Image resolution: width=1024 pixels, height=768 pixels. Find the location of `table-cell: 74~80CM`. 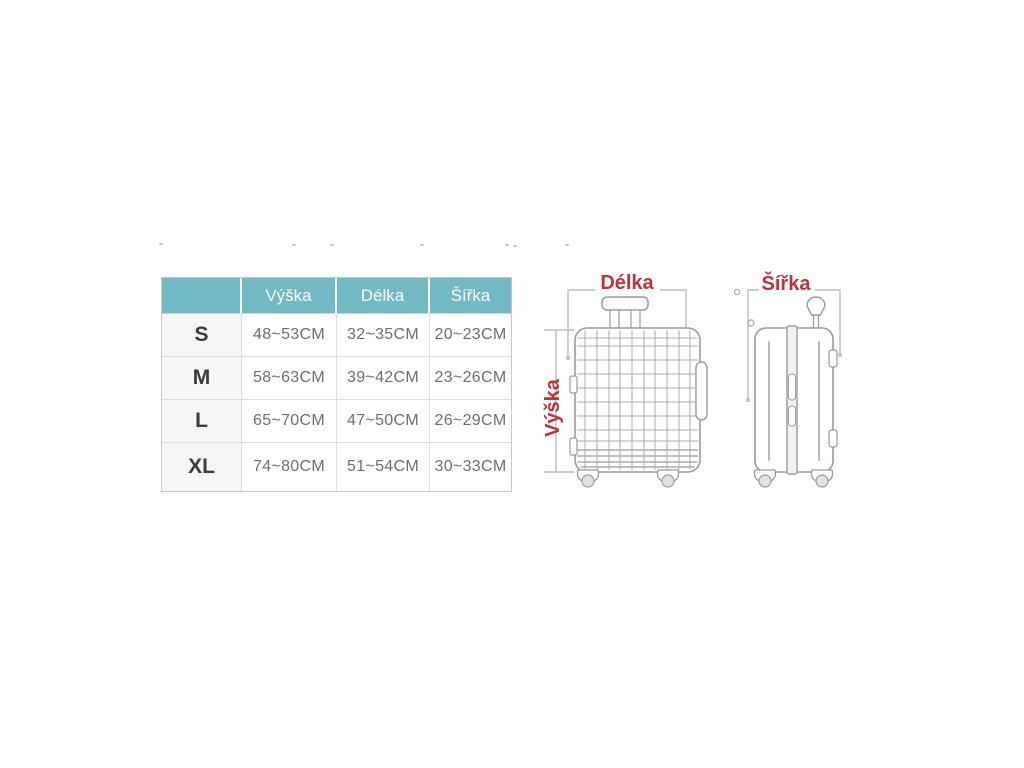

table-cell: 74~80CM is located at coordinates (289, 467).